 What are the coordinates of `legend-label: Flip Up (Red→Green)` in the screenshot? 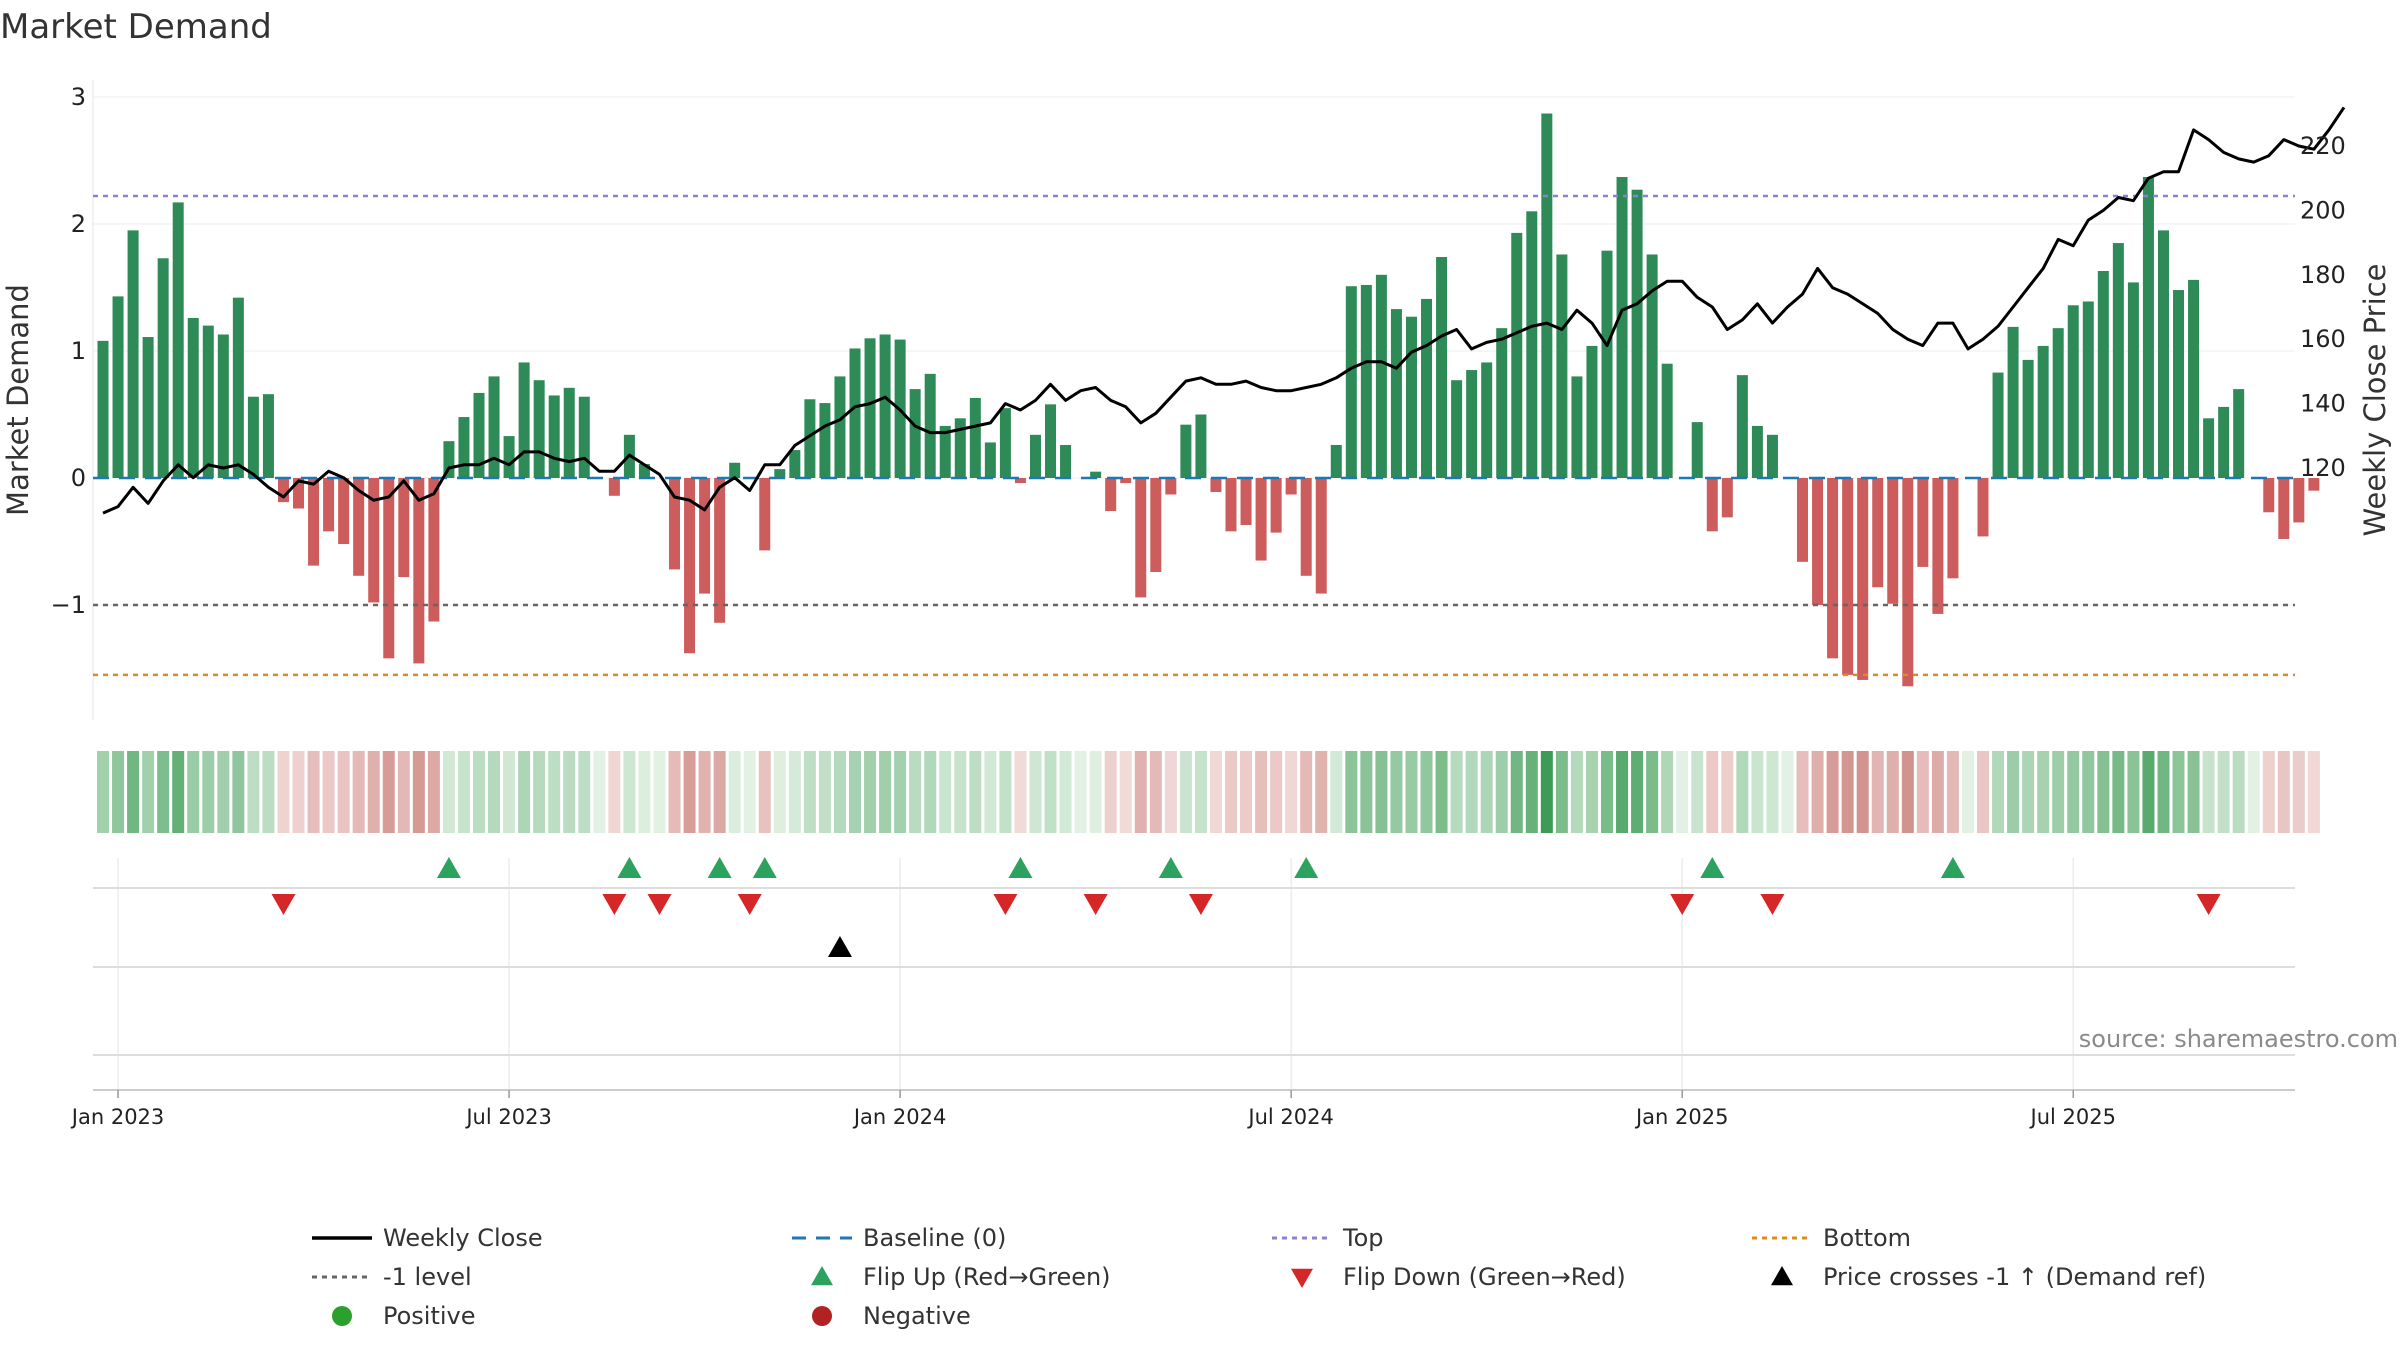 It's located at (987, 1277).